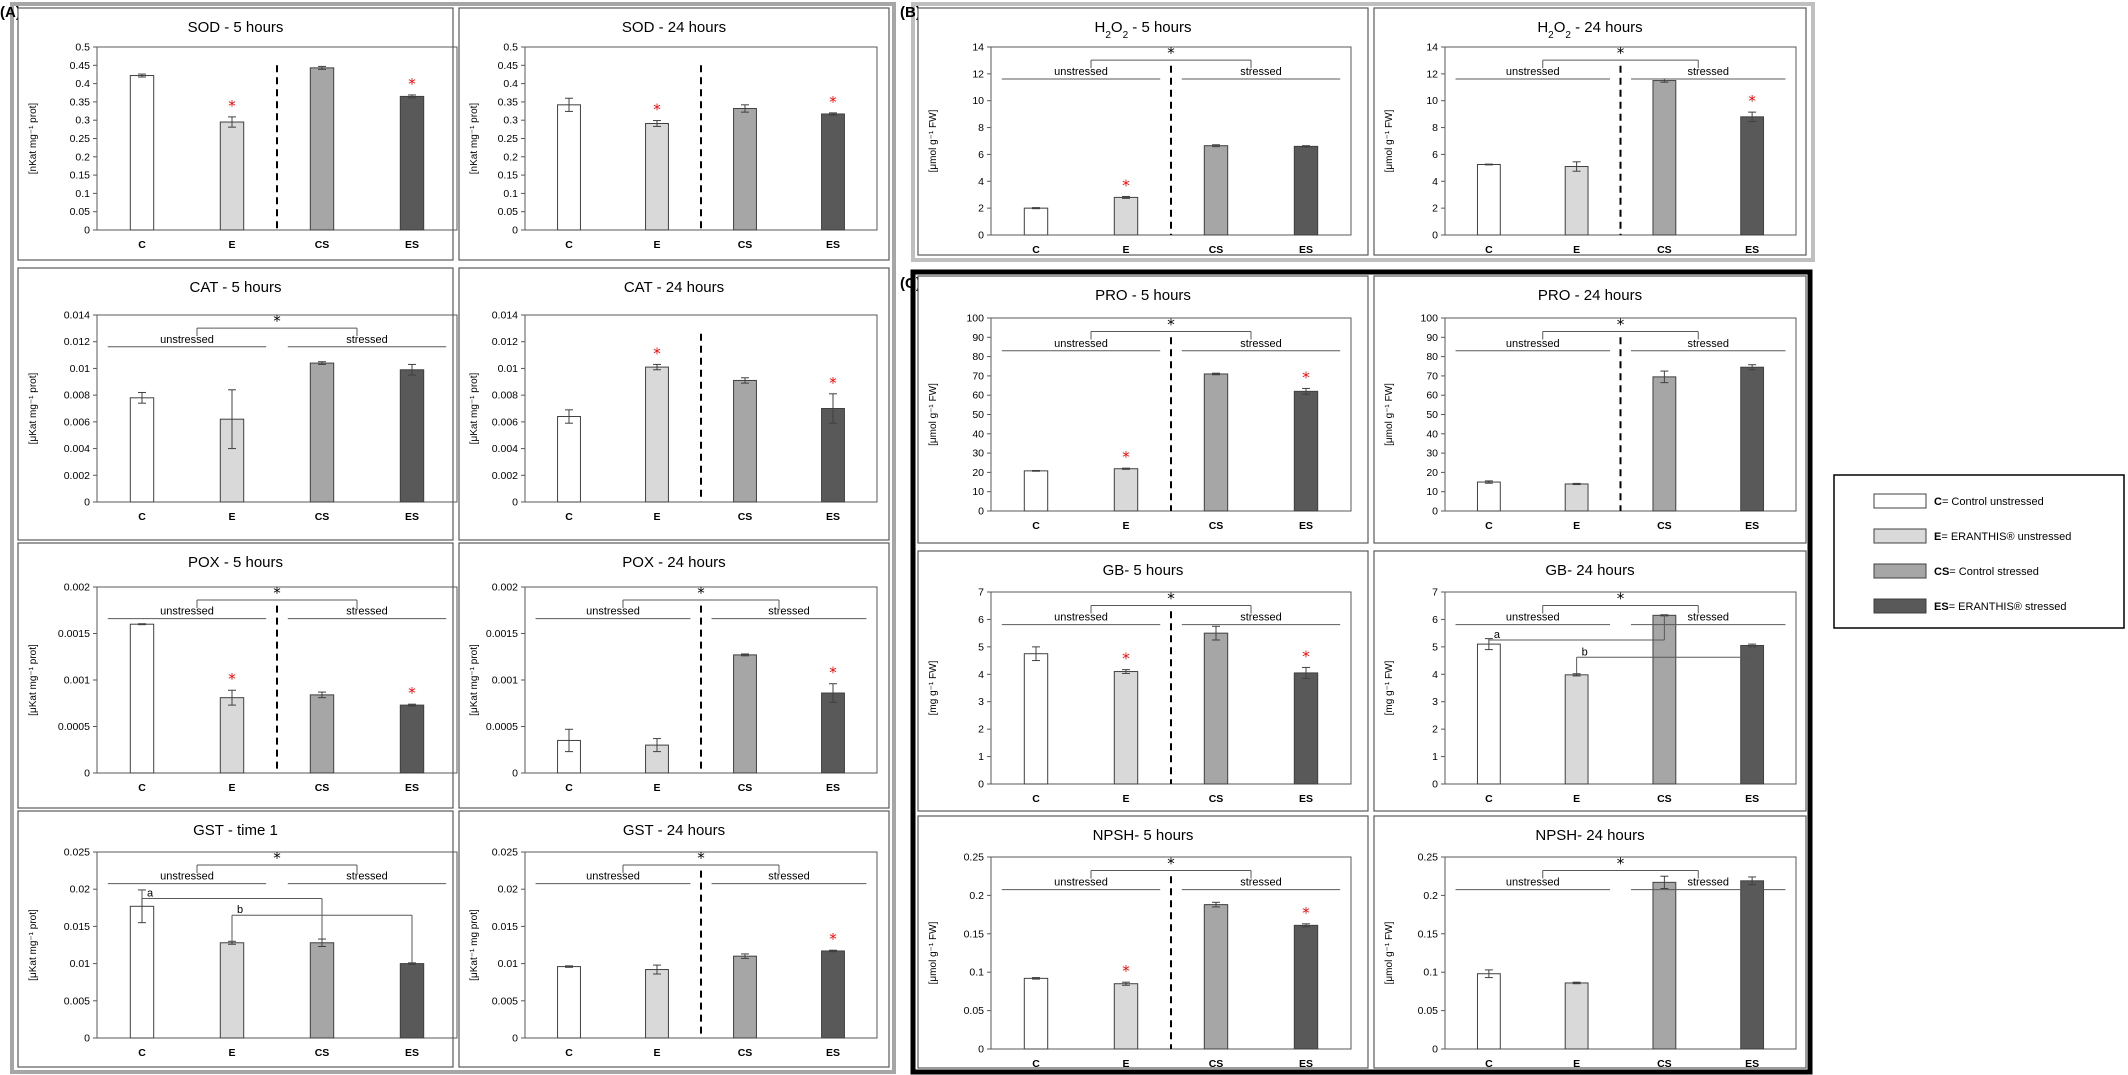 The image size is (2128, 1075). What do you see at coordinates (508, 890) in the screenshot?
I see `y-tick-label: 0.02` at bounding box center [508, 890].